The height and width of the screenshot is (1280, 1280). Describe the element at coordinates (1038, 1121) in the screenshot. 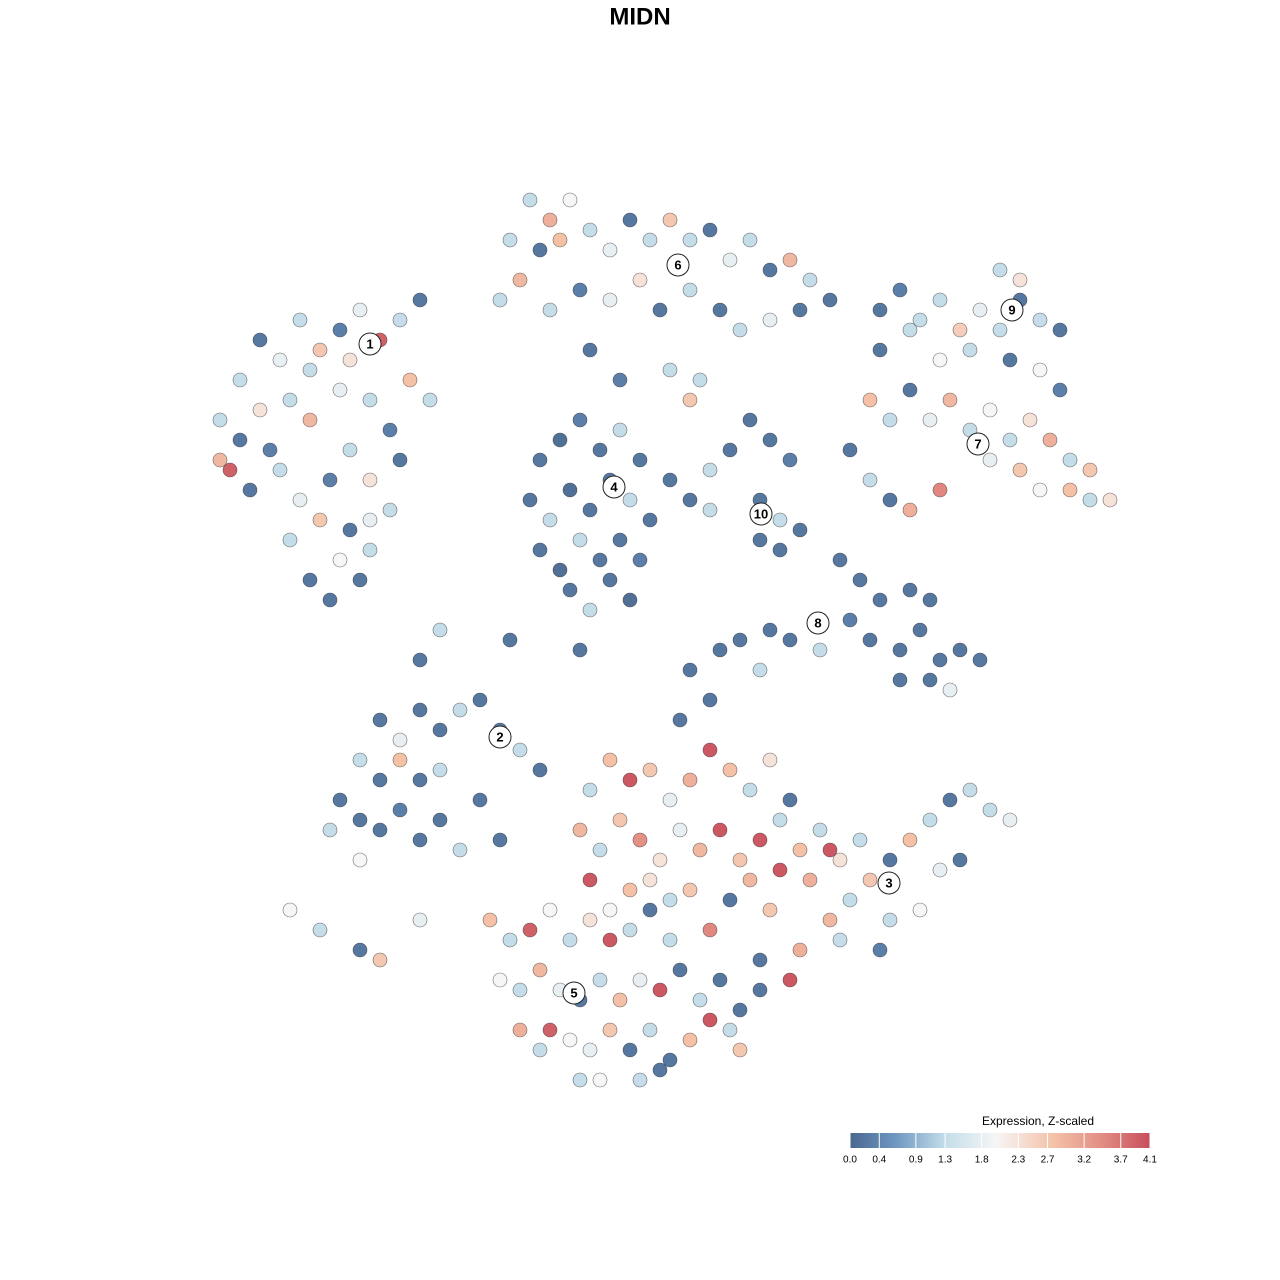

I see `legend-title: Expression, Z-scaled` at that location.